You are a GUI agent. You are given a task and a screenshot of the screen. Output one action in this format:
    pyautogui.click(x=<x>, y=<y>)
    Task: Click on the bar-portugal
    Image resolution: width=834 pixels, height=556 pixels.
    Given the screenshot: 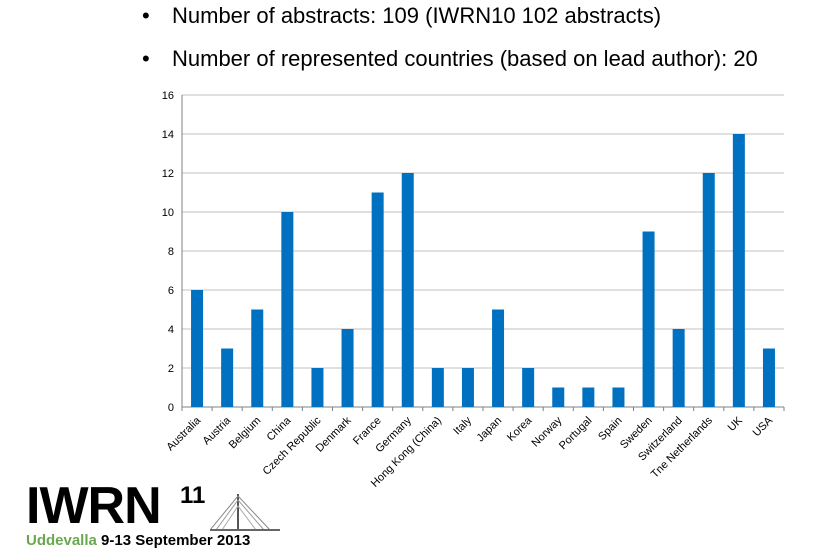 What is the action you would take?
    pyautogui.click(x=588, y=397)
    